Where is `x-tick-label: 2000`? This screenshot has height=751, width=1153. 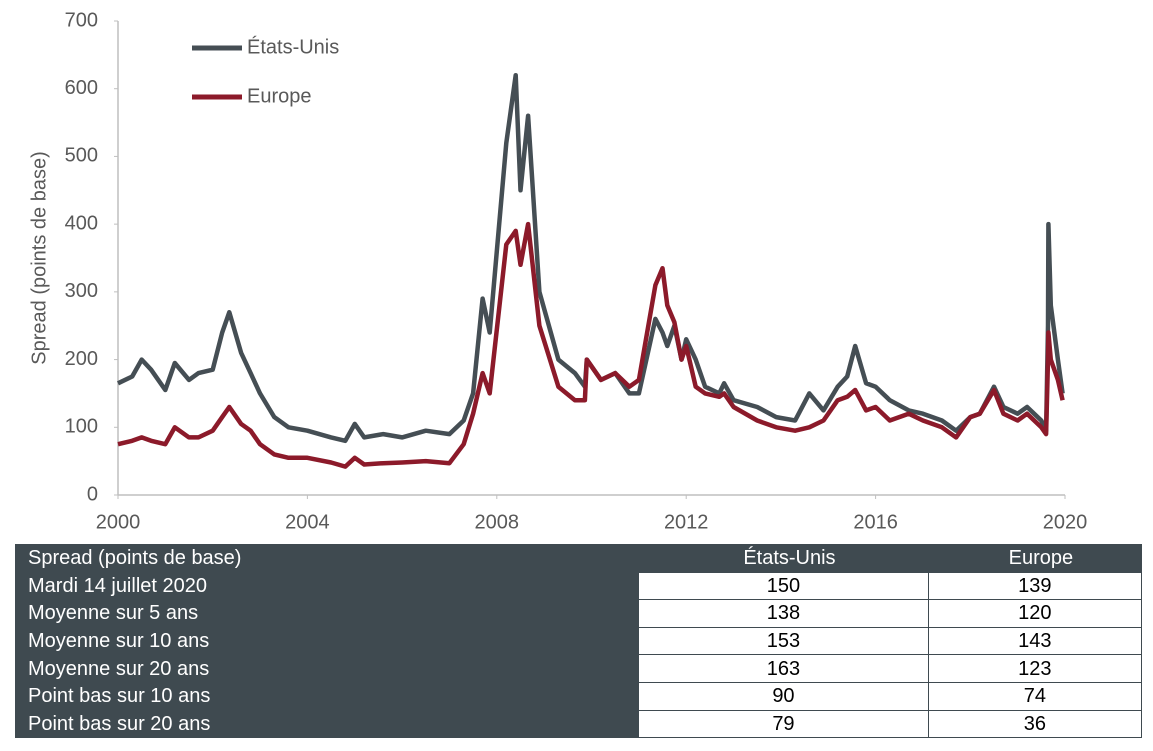
x-tick-label: 2000 is located at coordinates (118, 522).